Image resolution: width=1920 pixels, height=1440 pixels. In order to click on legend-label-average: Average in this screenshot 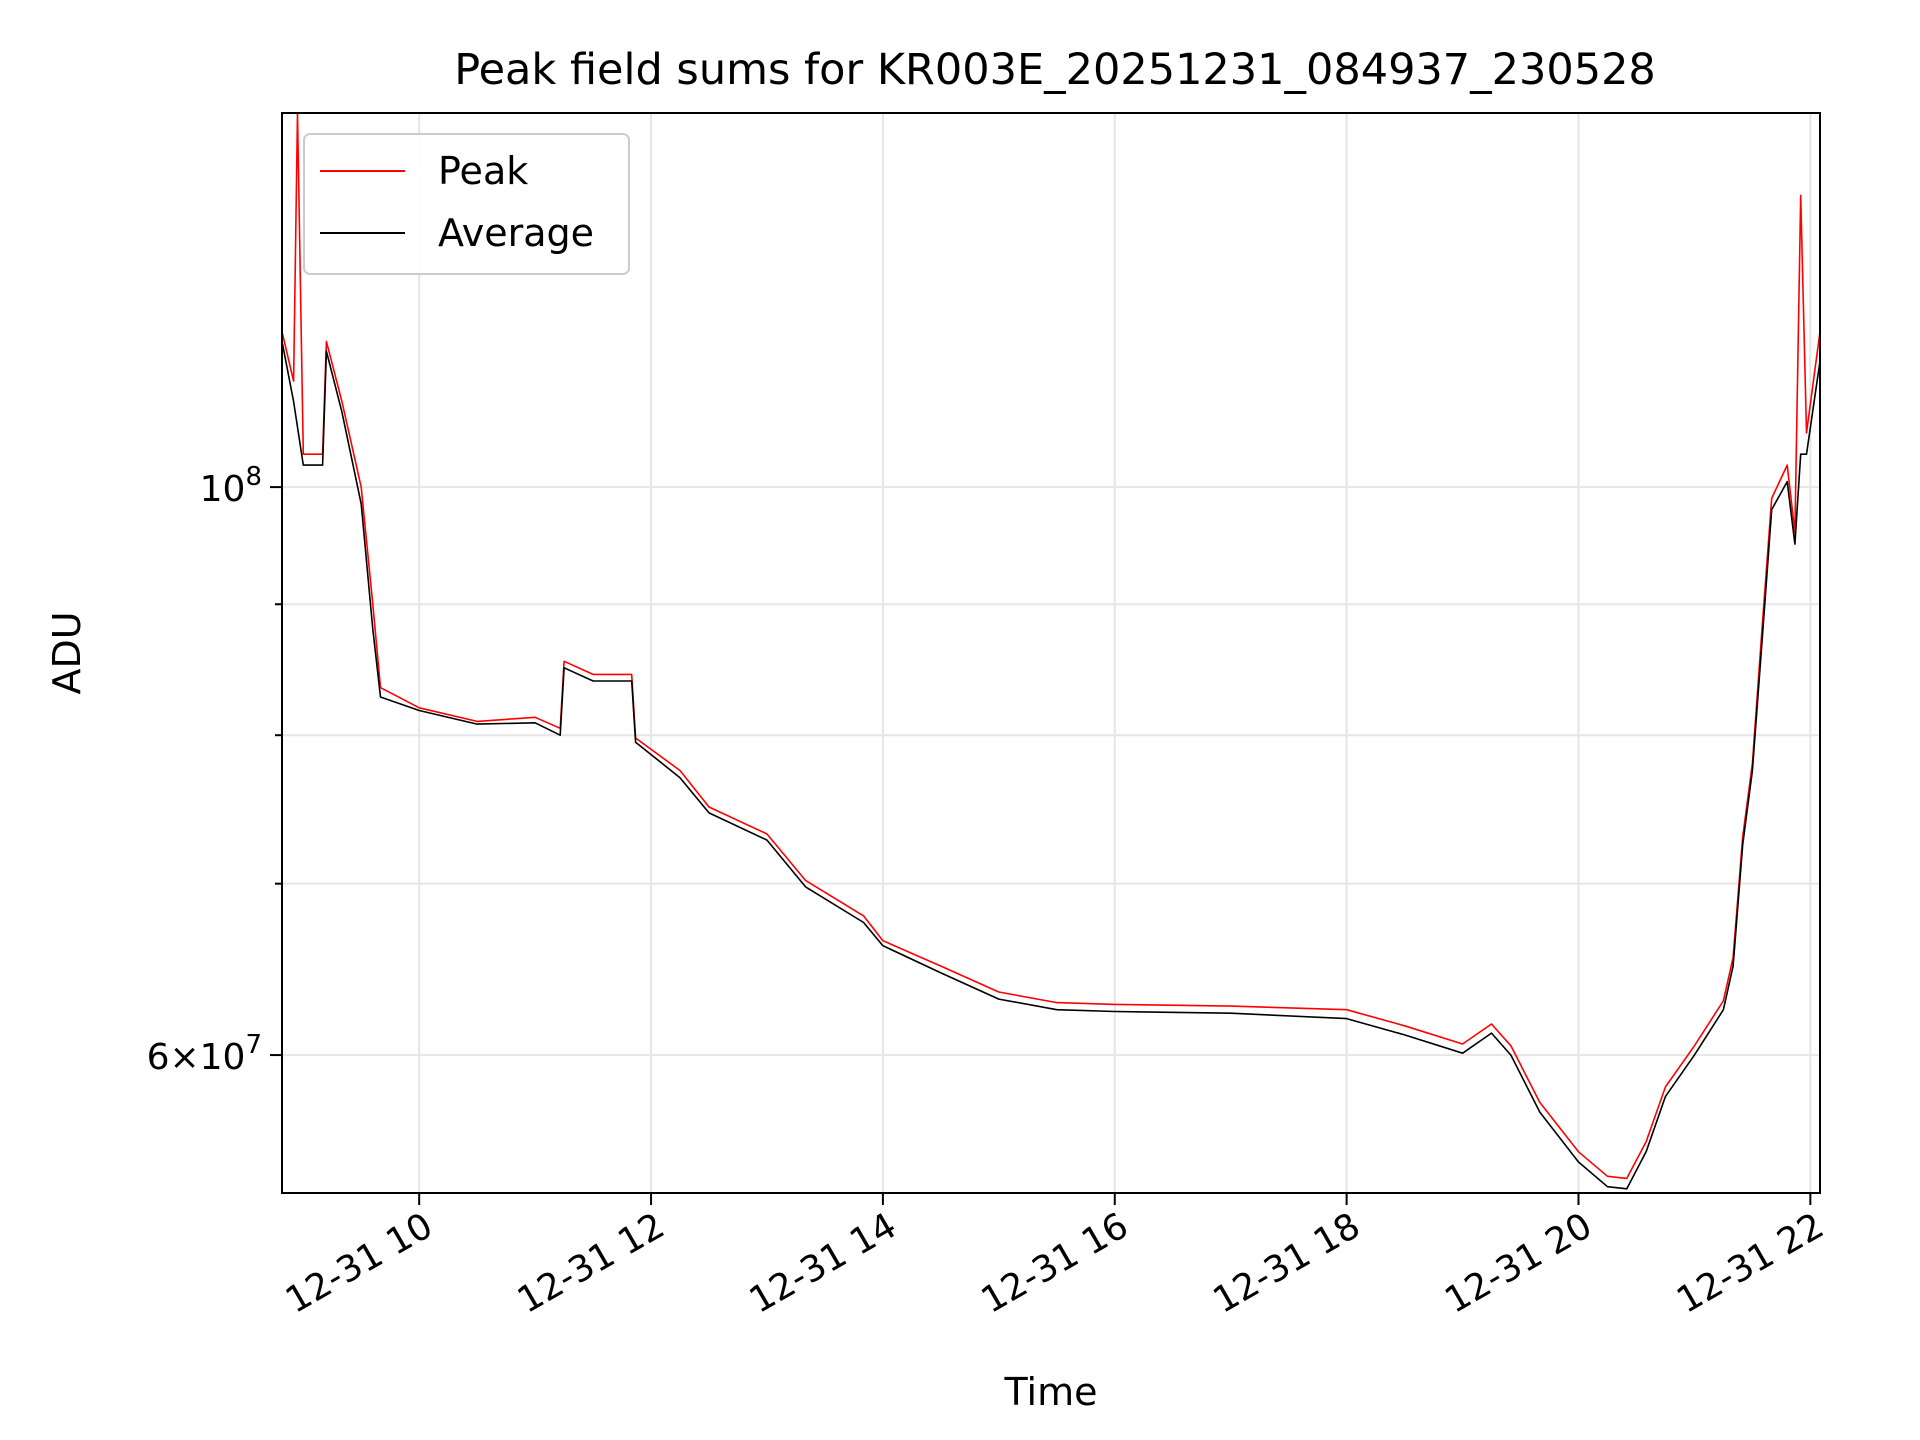, I will do `click(516, 233)`.